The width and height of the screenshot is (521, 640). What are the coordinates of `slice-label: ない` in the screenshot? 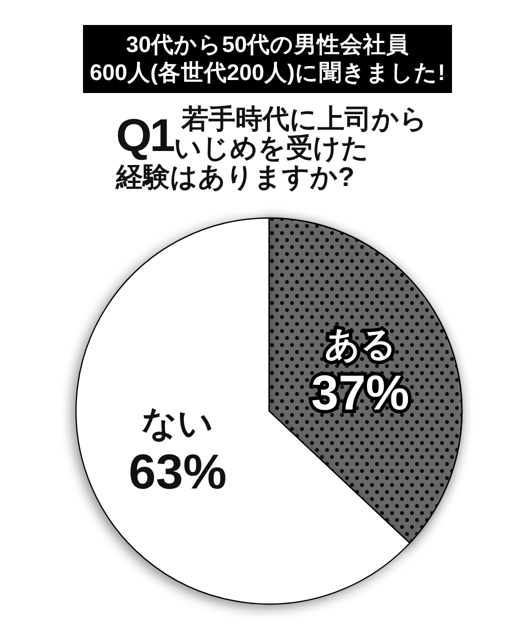 It's located at (178, 424).